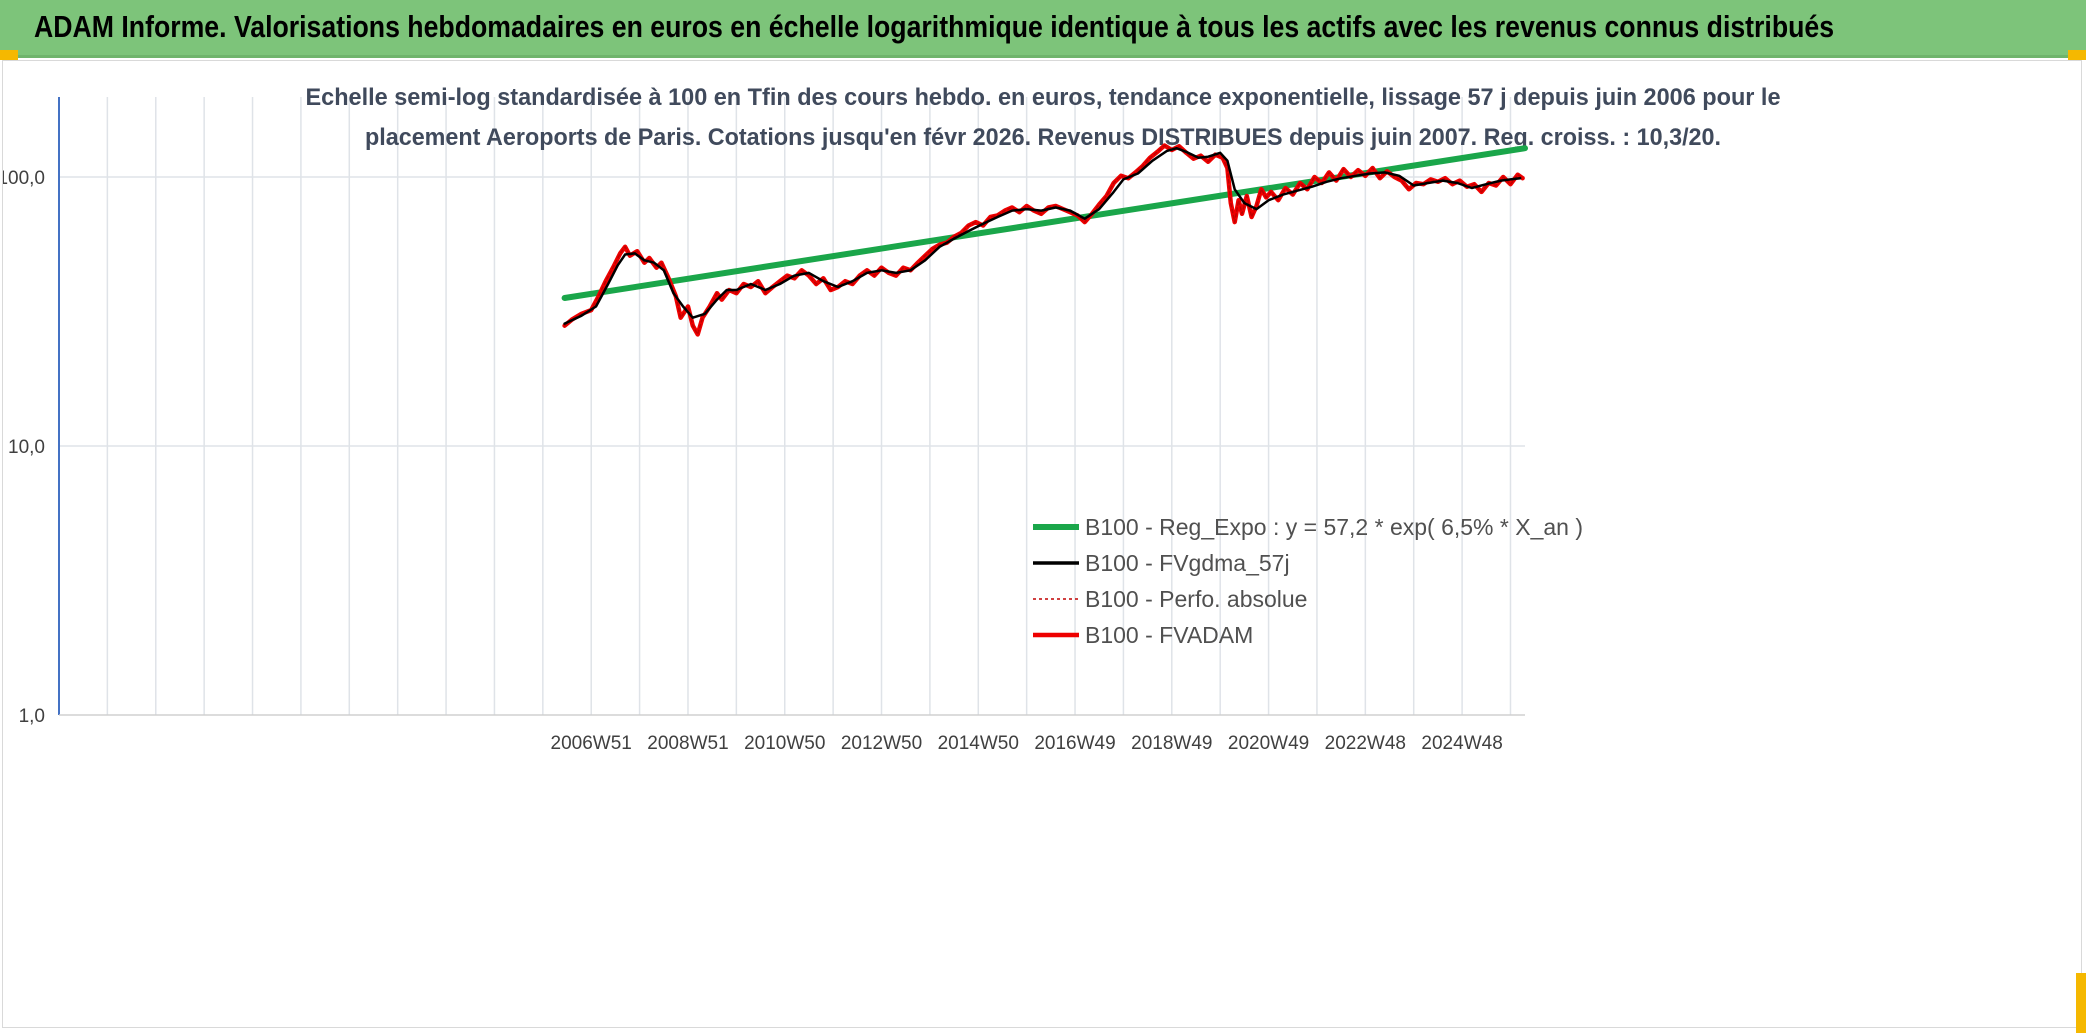 The height and width of the screenshot is (1033, 2086). Describe the element at coordinates (687, 743) in the screenshot. I see `x-tick-label: 2008W51` at that location.